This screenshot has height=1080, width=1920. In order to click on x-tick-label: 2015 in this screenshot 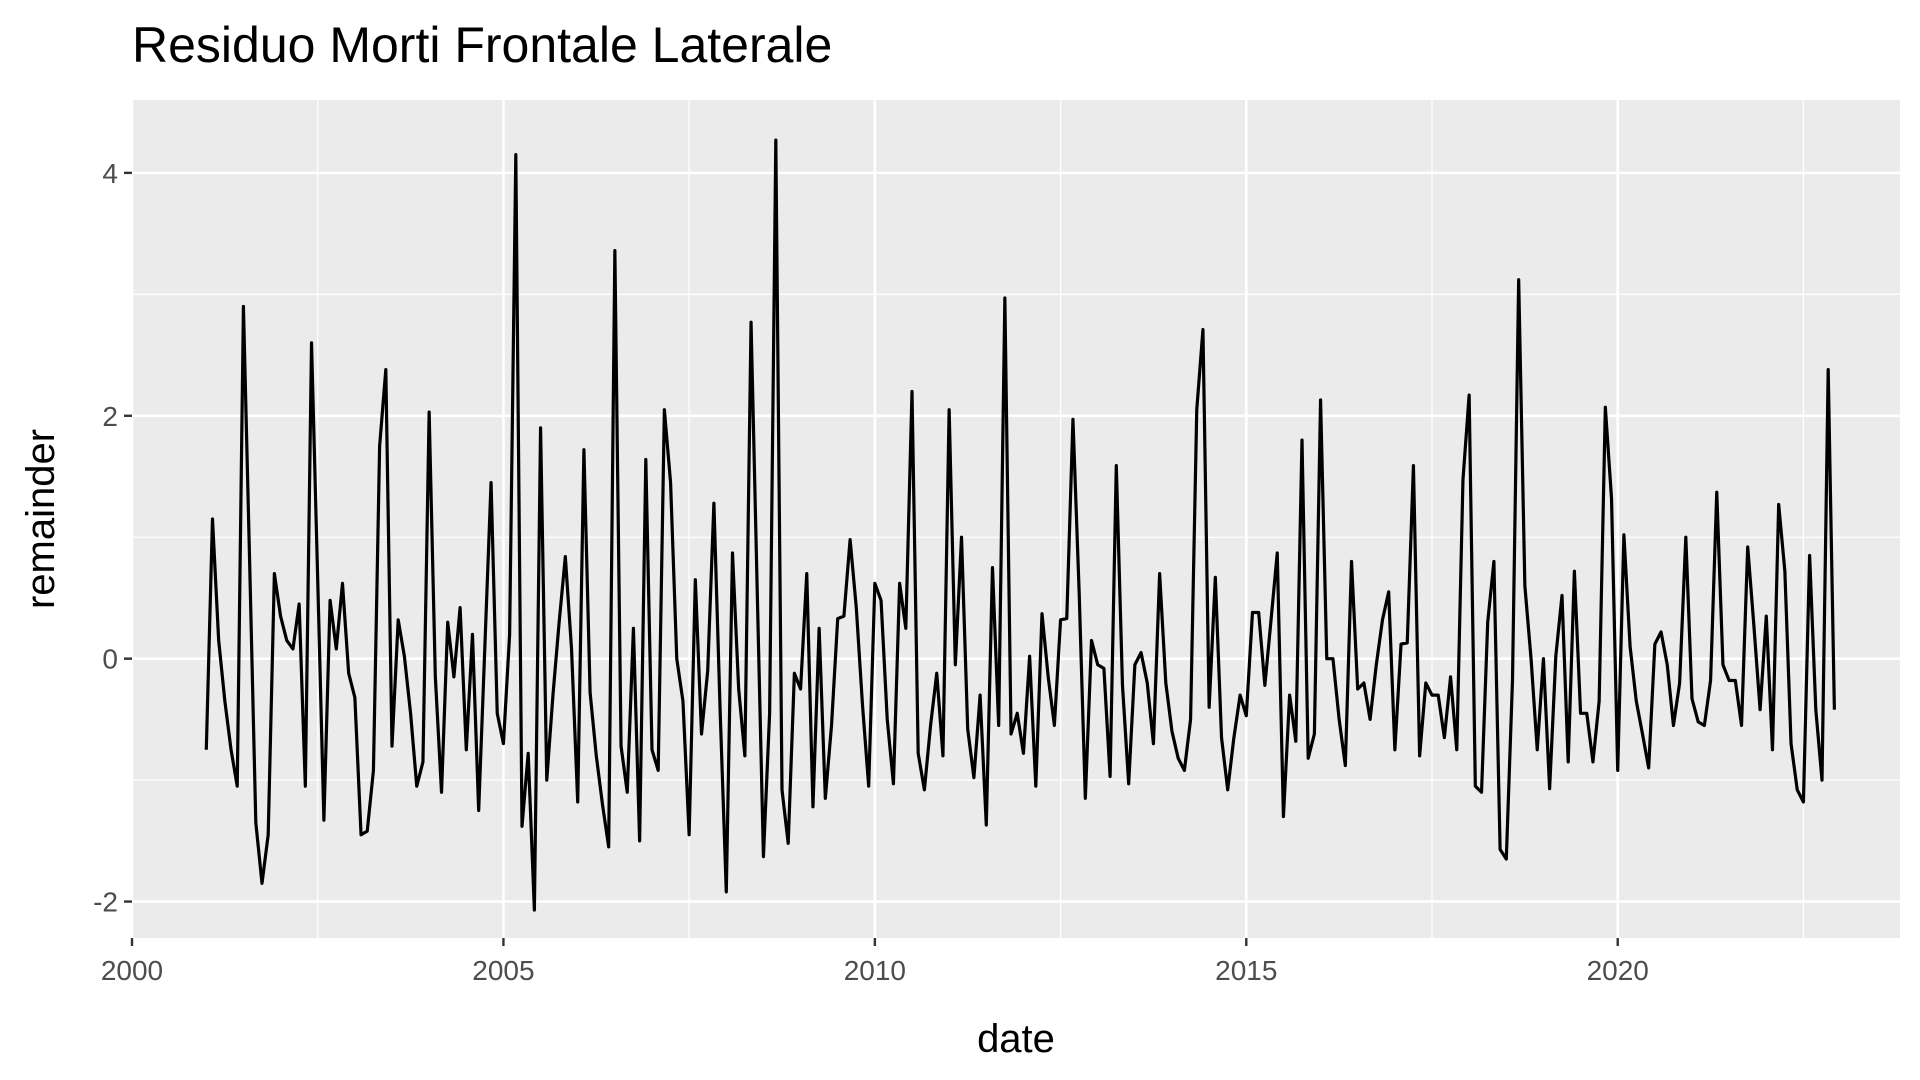, I will do `click(1246, 970)`.